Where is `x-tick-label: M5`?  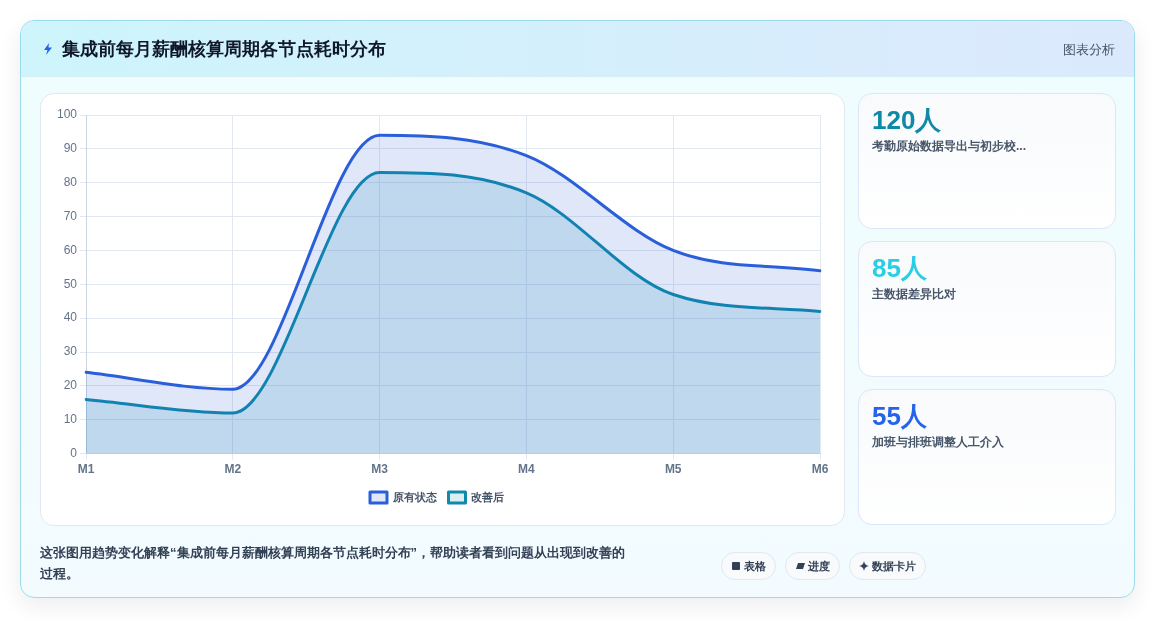 x-tick-label: M5 is located at coordinates (673, 469).